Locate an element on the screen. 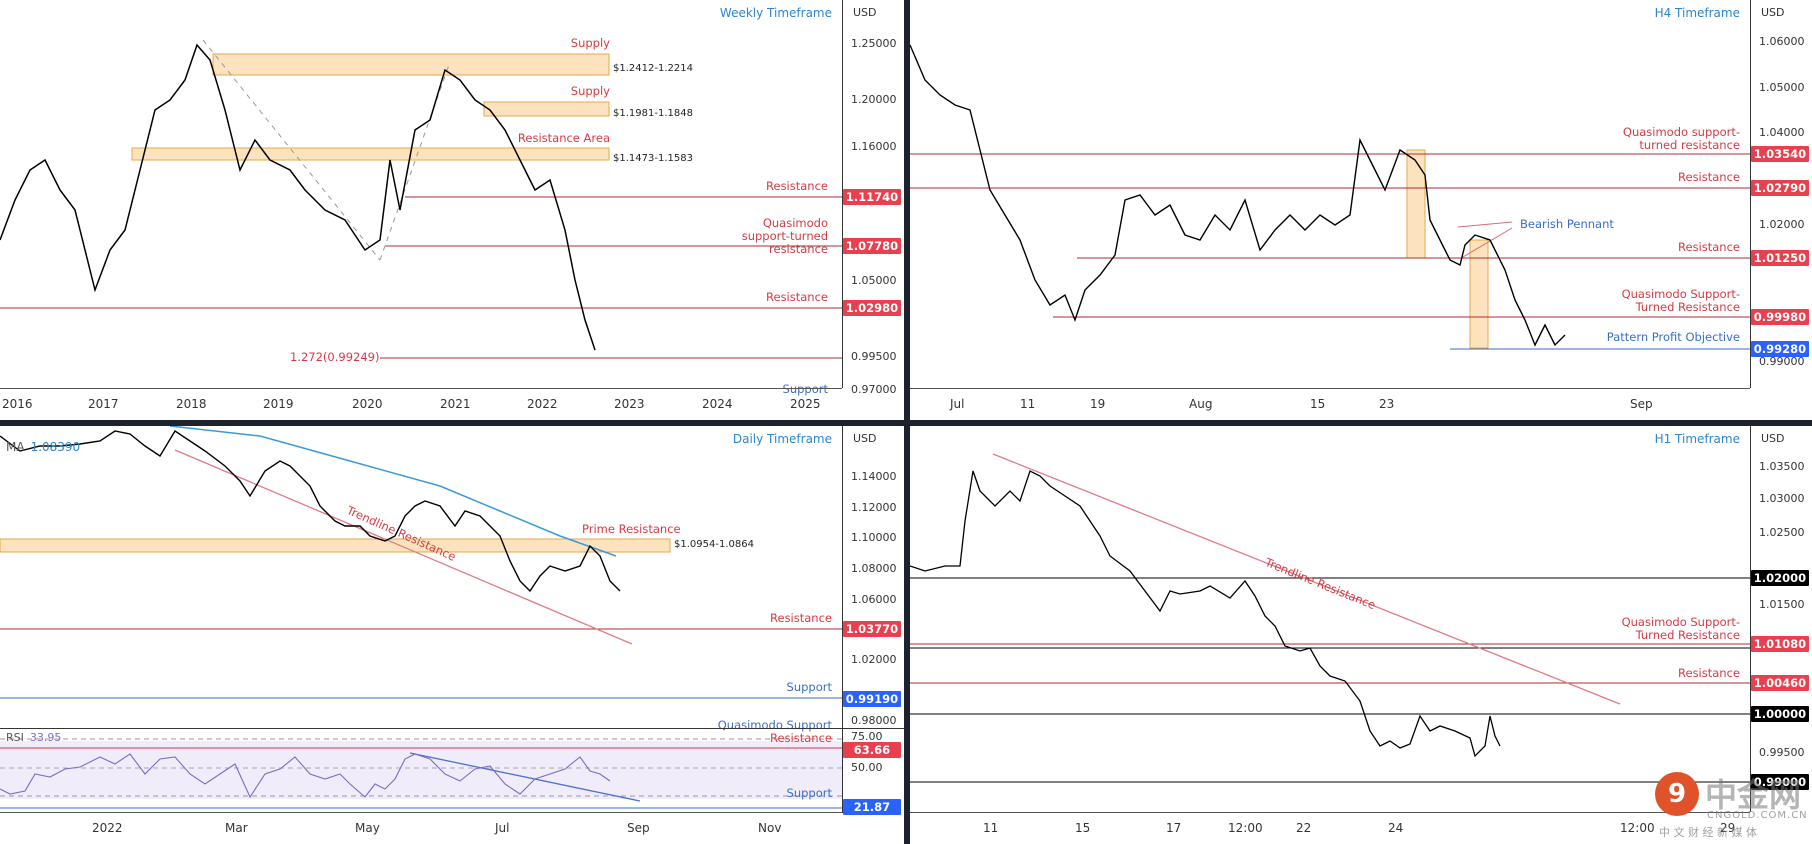  rsi-legend: RSI 33.95 is located at coordinates (33, 737).